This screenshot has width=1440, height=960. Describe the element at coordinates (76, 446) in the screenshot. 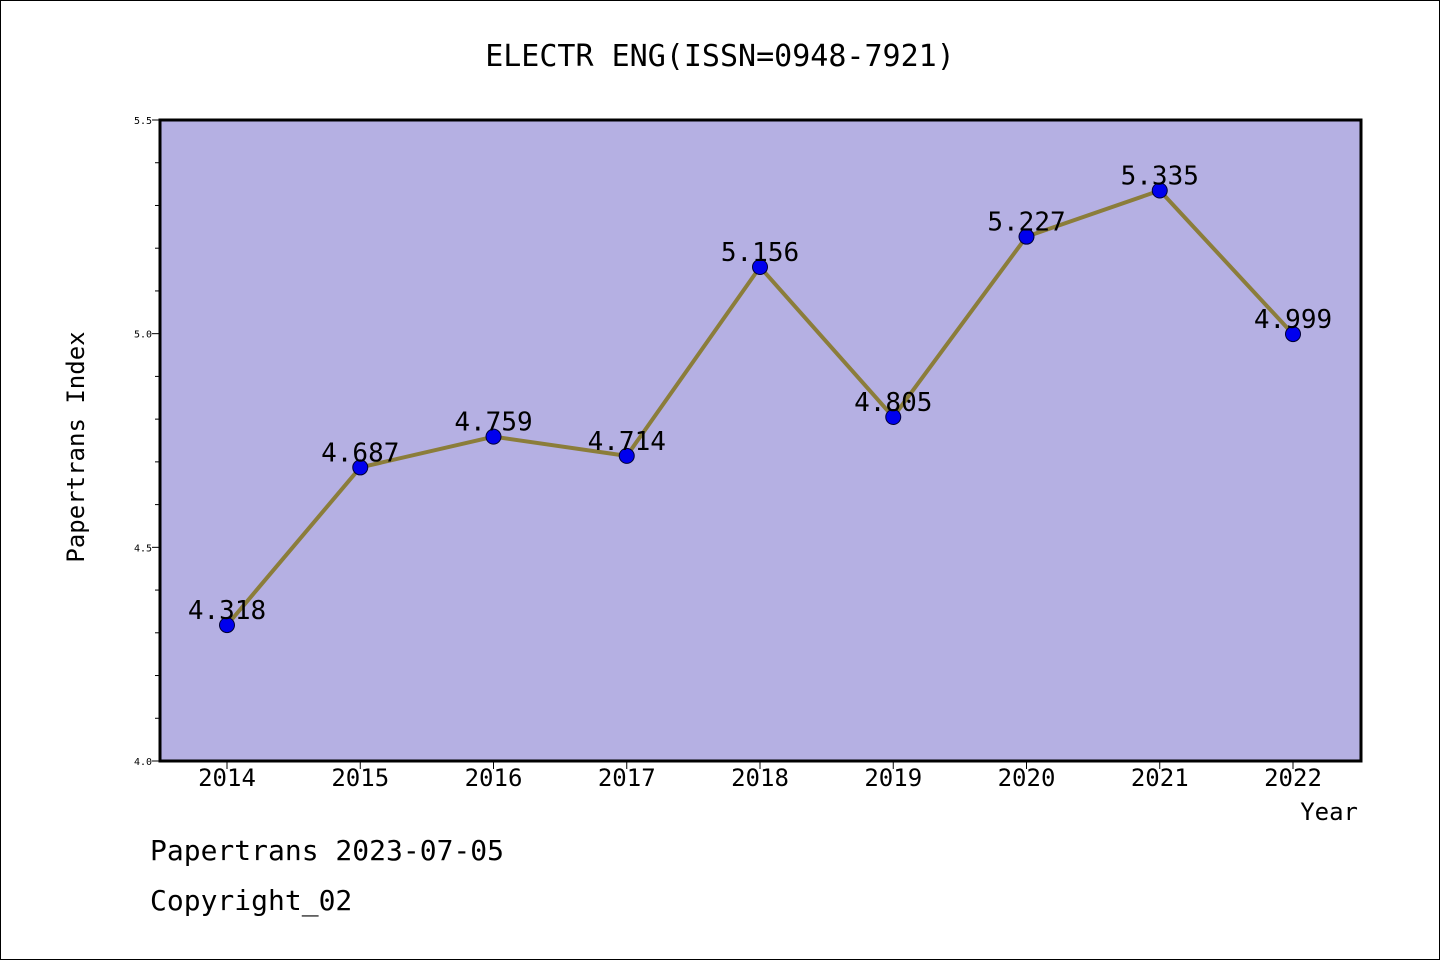

I see `y-axis-label: Papertrans Index` at that location.